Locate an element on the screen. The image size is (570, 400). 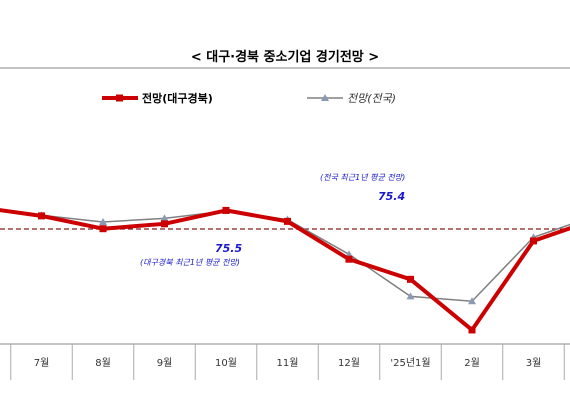
legend: 전망(대구경북) 전망(전국) is located at coordinates (285, 99).